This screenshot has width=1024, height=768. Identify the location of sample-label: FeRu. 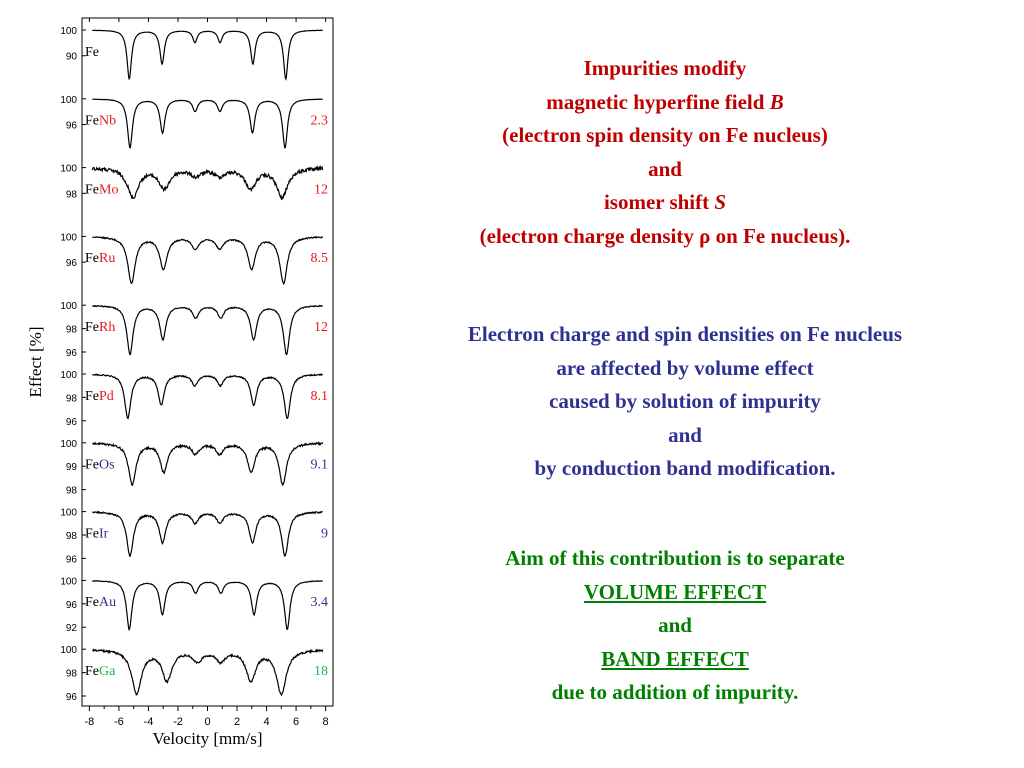
(100, 258).